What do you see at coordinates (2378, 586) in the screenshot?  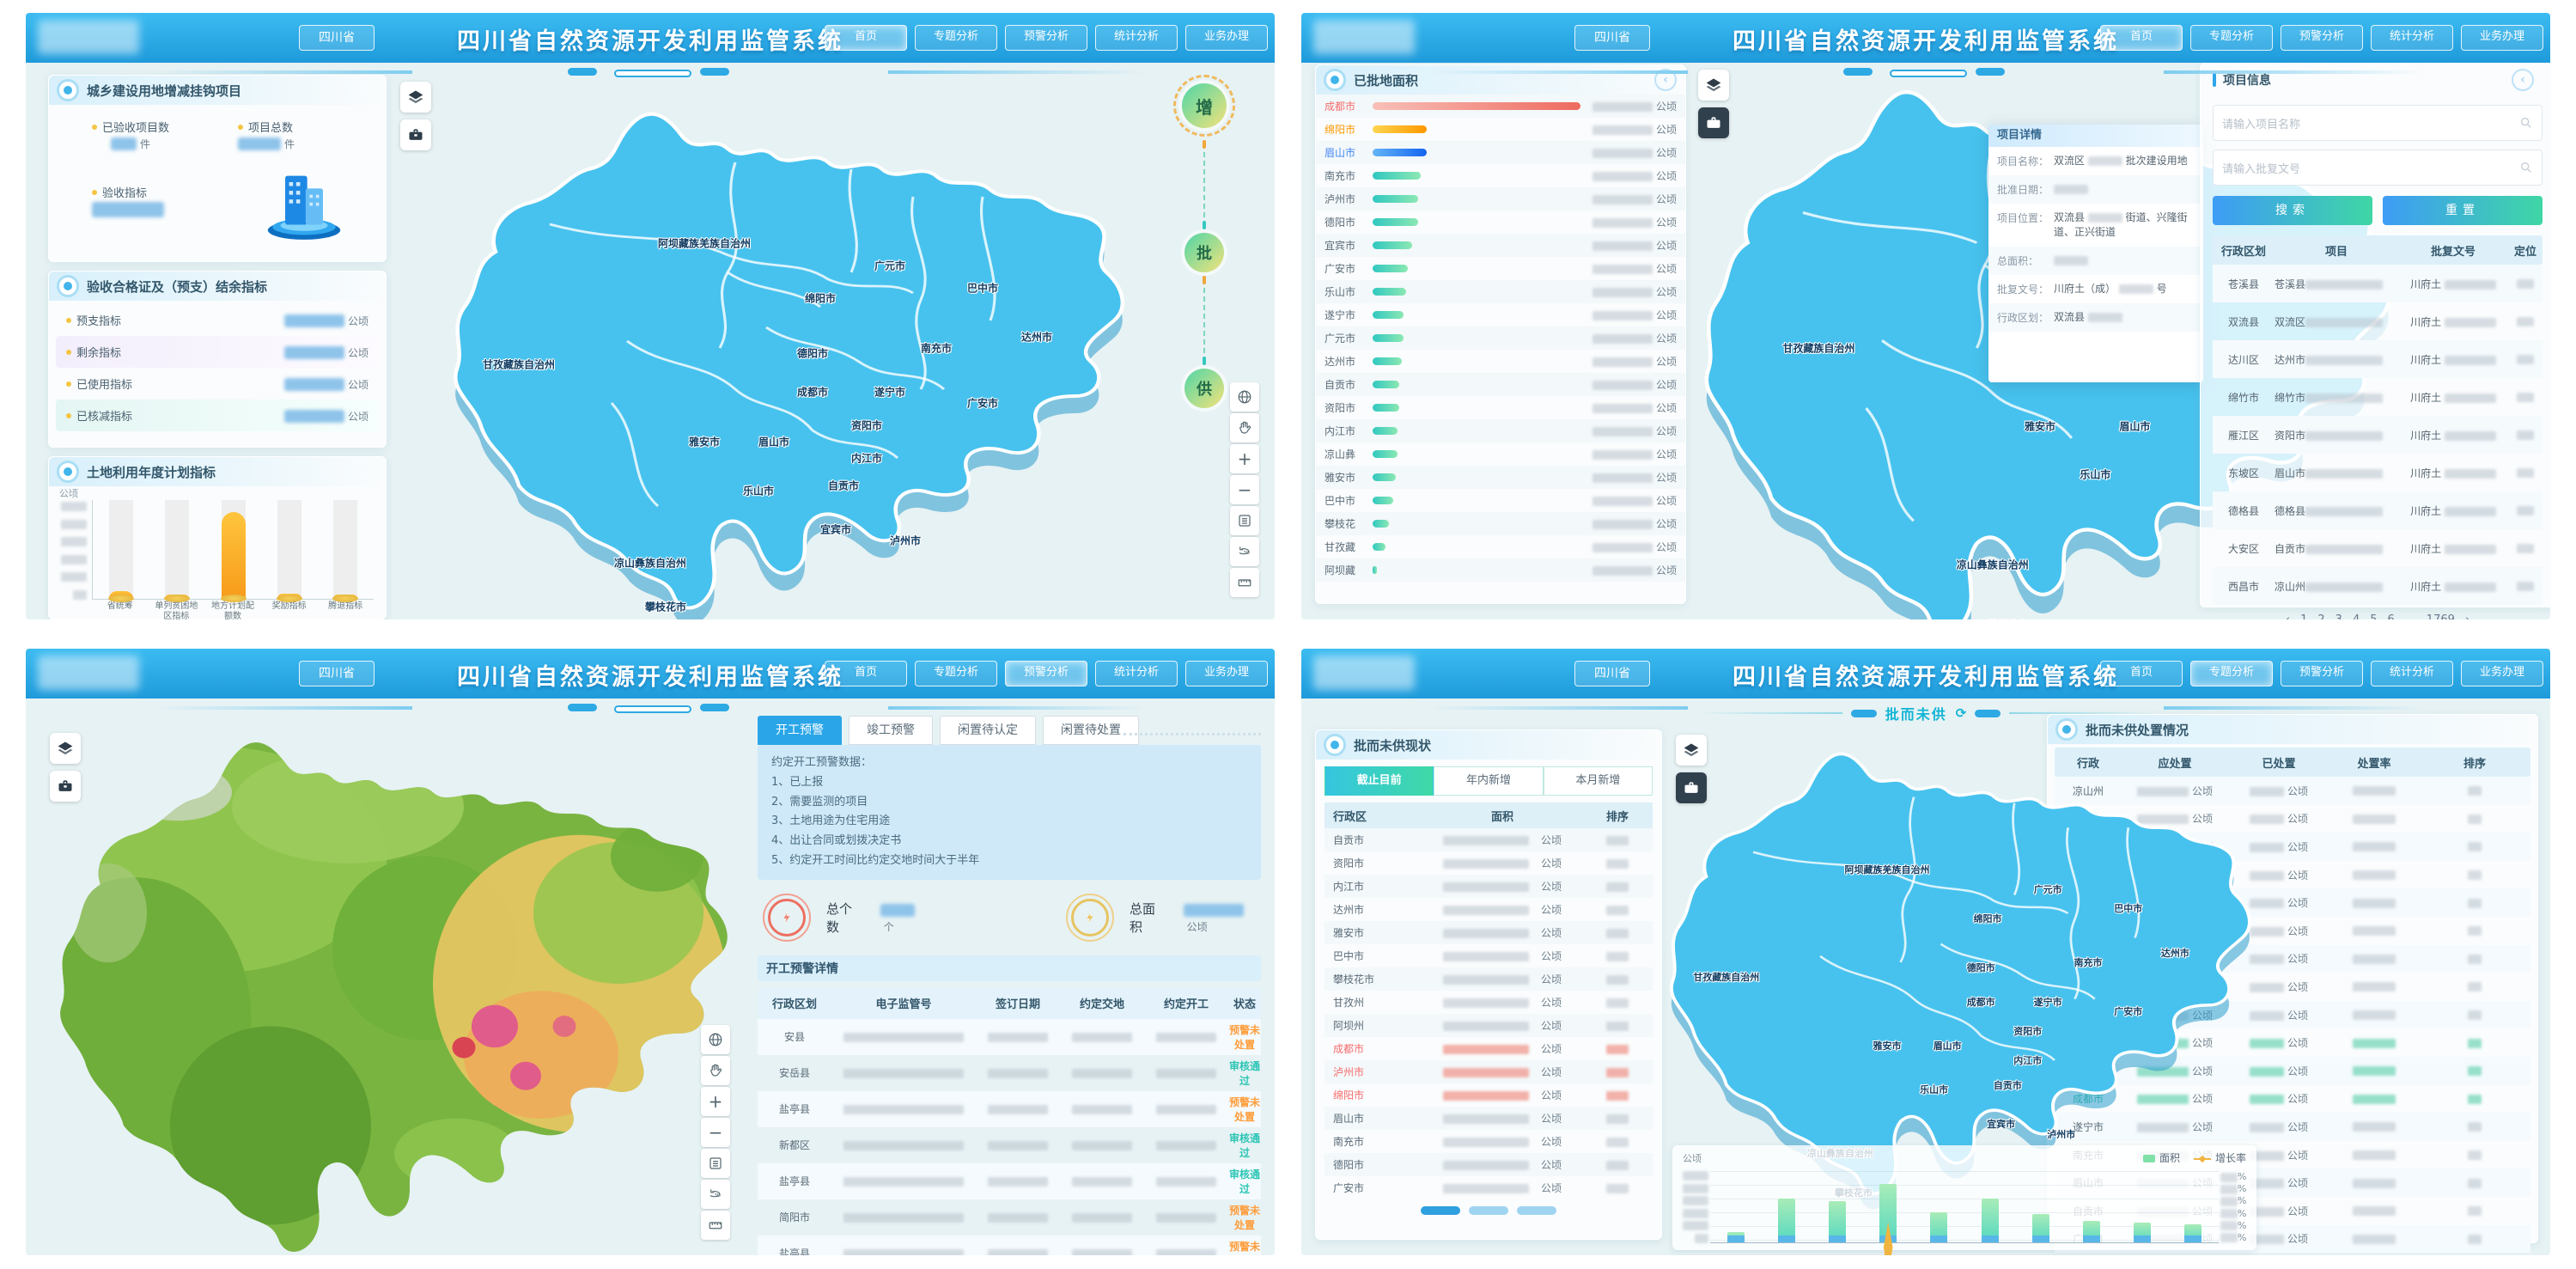 I see `table-row: 西昌市 凉山州 川府土` at bounding box center [2378, 586].